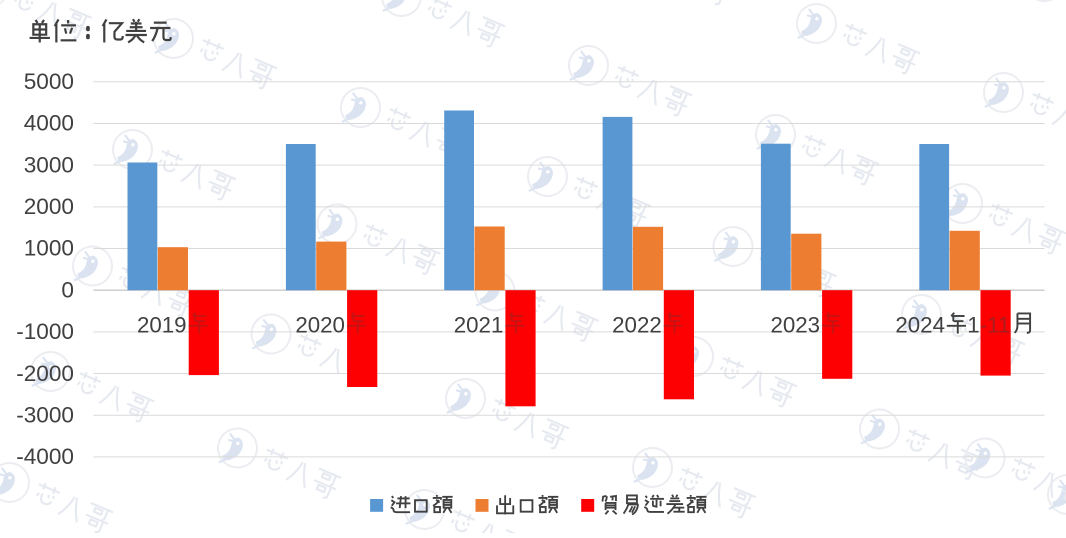 The image size is (1066, 538). Describe the element at coordinates (49, 81) in the screenshot. I see `svg-text: 5000` at that location.